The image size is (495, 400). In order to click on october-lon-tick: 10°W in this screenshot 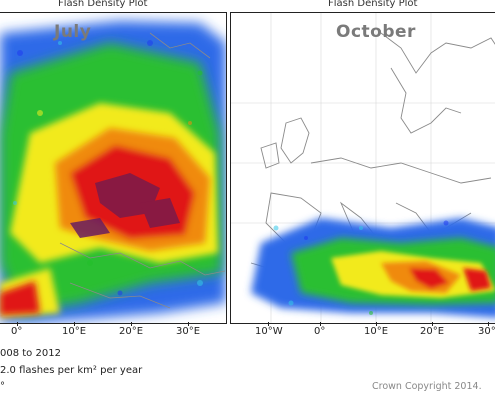, I will do `click(269, 331)`.